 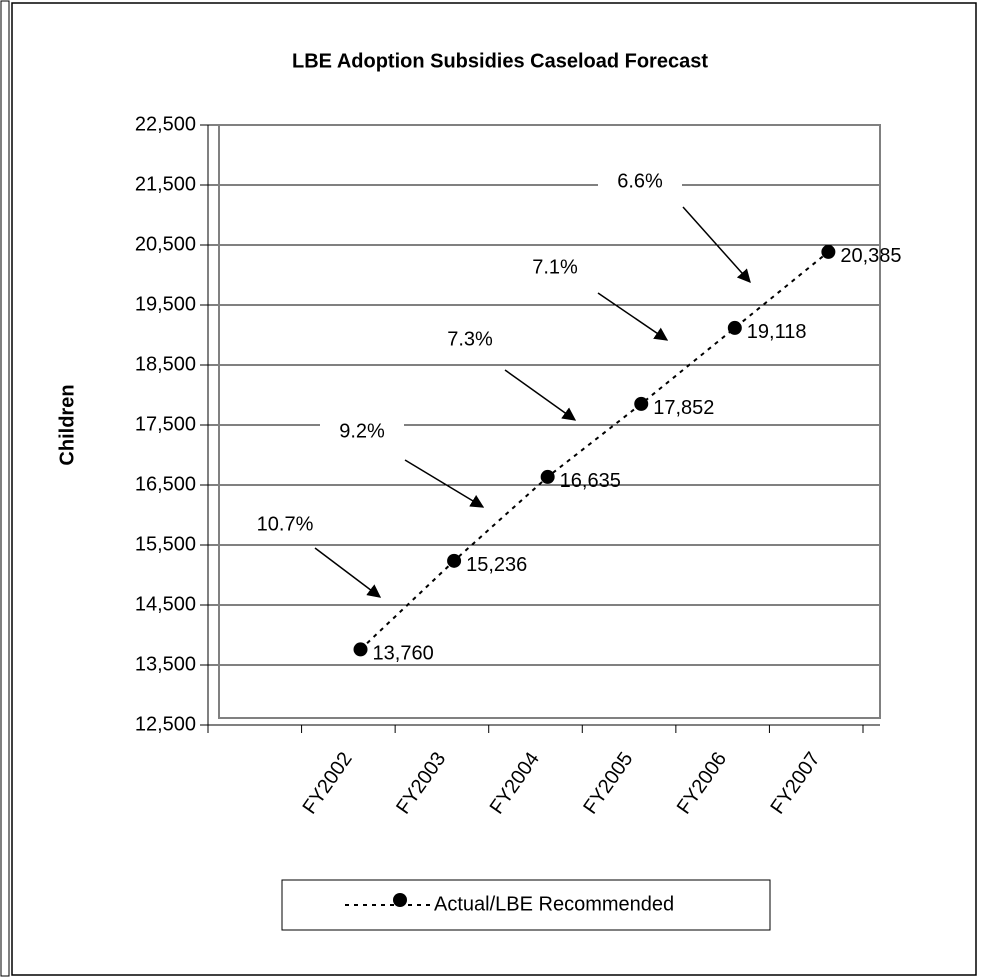 I want to click on data-label: 15,236, so click(x=496, y=565).